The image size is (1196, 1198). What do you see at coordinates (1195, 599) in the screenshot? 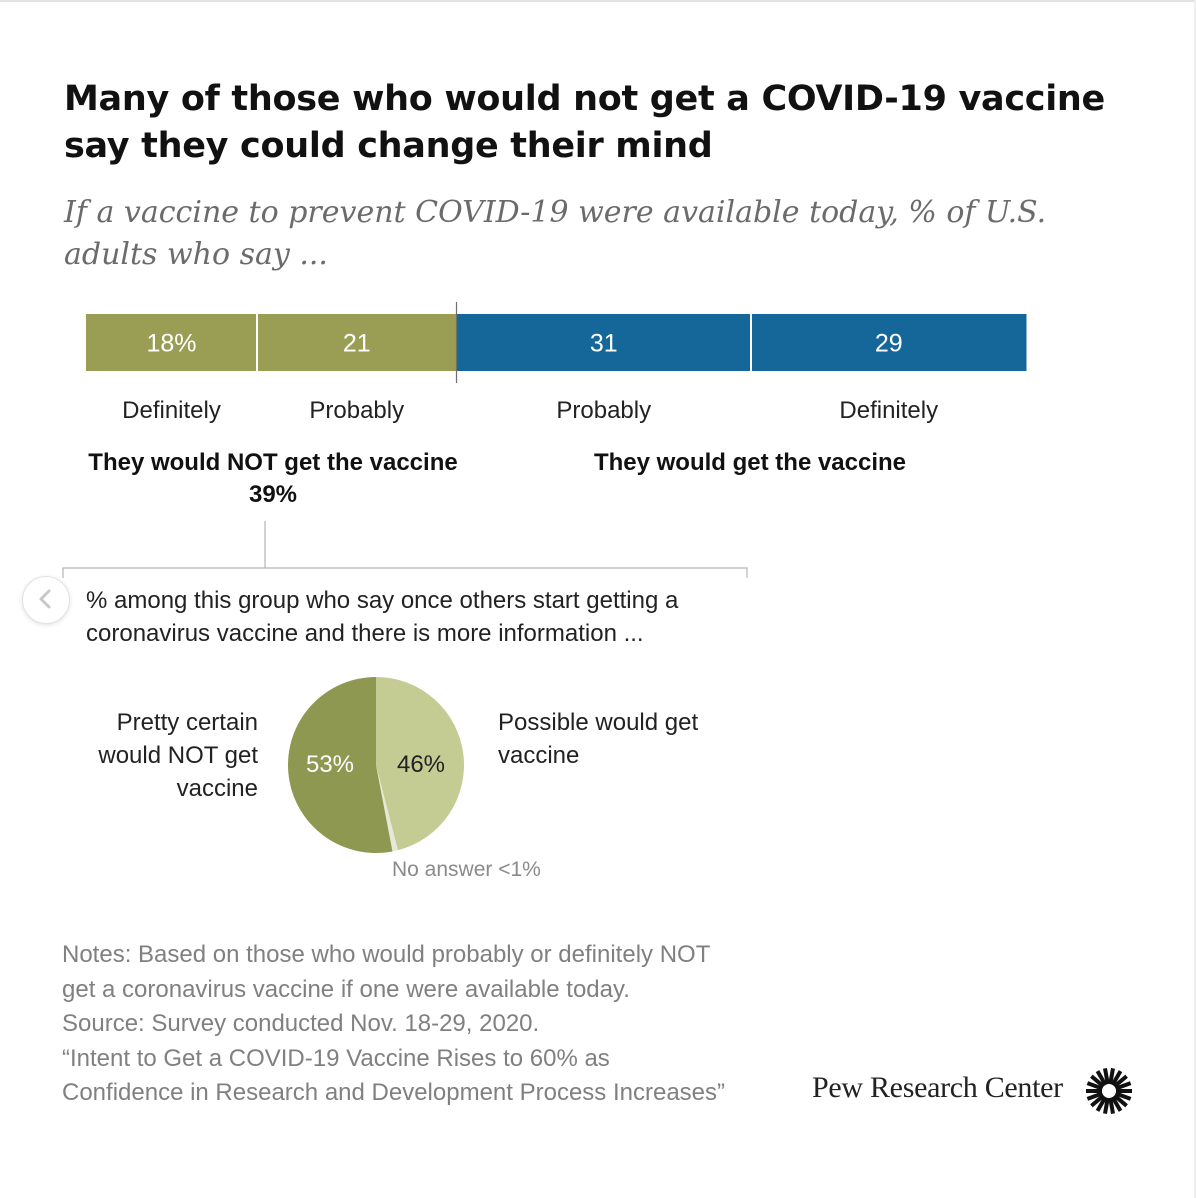
I see `right-border` at bounding box center [1195, 599].